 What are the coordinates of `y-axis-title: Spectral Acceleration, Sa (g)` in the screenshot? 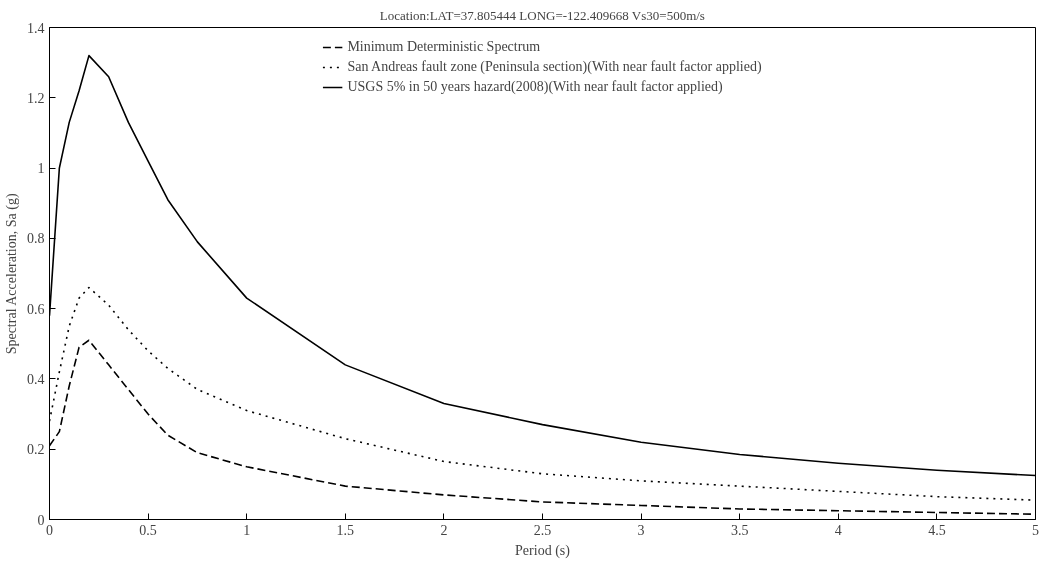 It's located at (12, 274).